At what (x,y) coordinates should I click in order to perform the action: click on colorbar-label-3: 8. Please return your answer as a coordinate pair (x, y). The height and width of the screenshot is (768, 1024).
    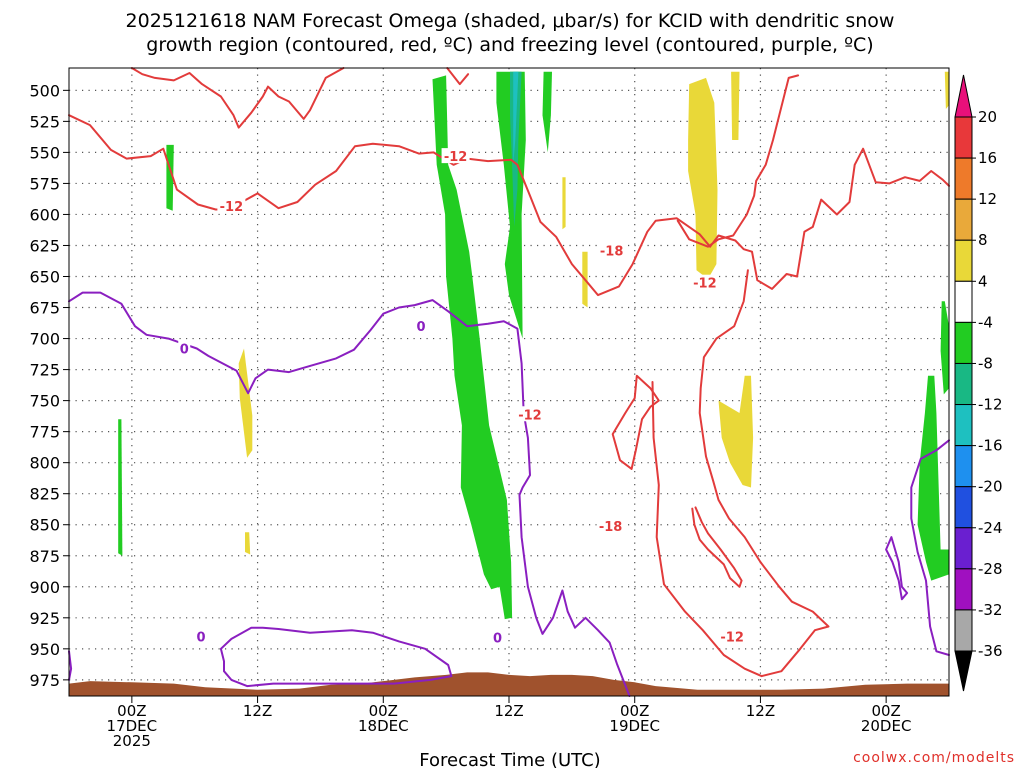
    Looking at the image, I should click on (983, 240).